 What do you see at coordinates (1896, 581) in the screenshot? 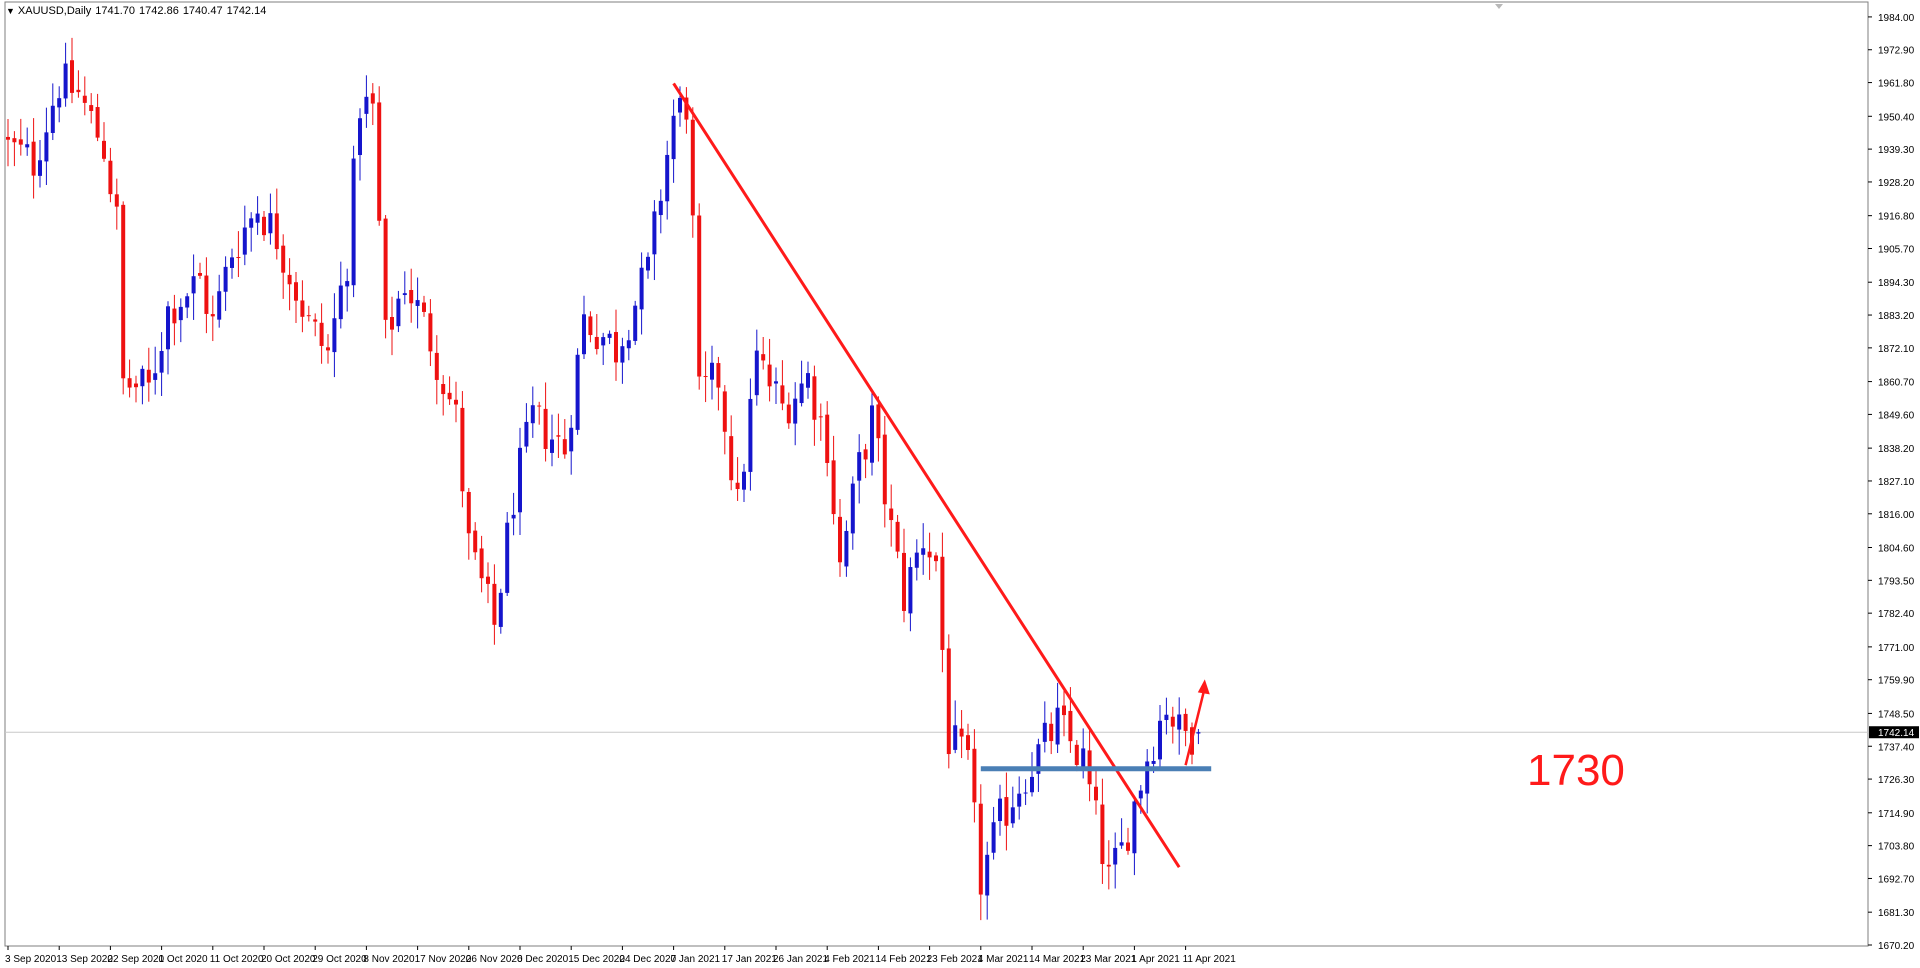
I see `price-tick-label: 1793.50` at bounding box center [1896, 581].